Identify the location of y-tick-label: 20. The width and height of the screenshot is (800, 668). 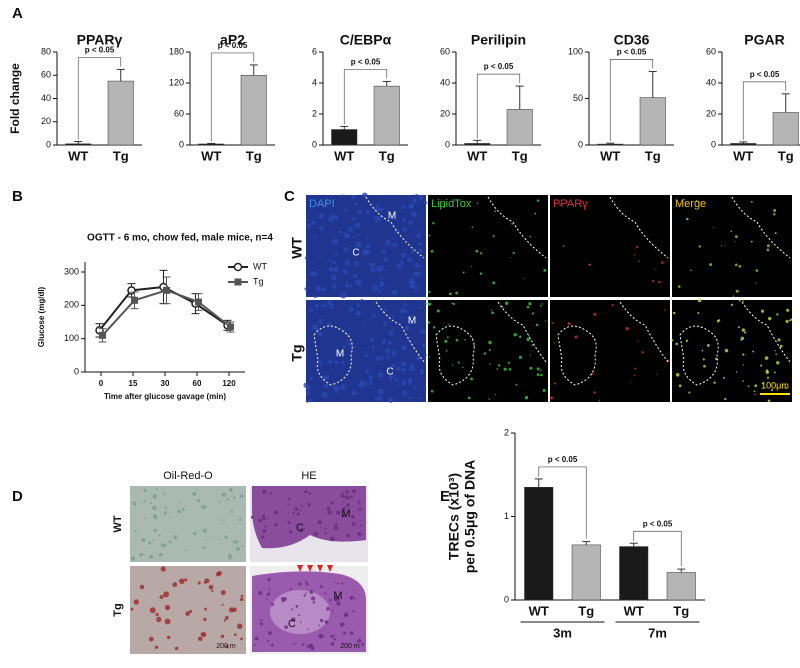
(445, 113).